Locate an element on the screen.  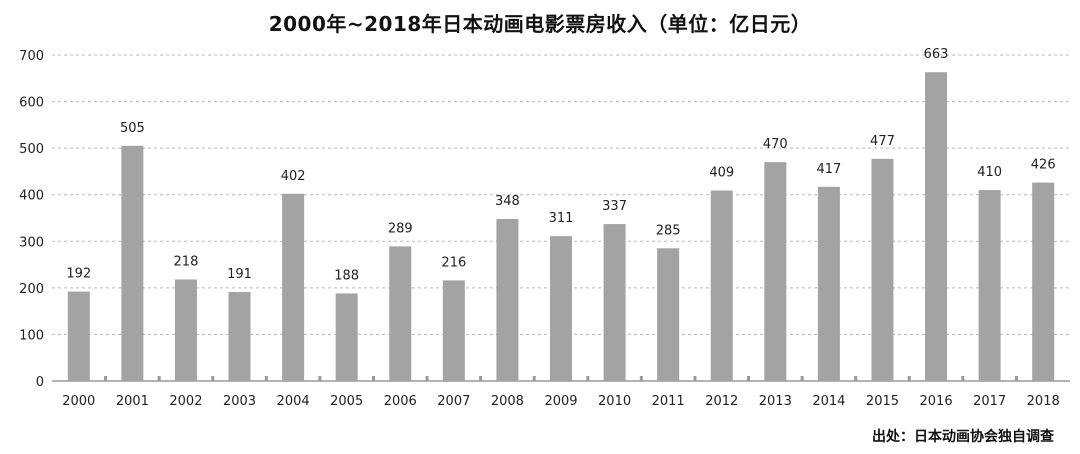
data-label-2011: 285 is located at coordinates (668, 230).